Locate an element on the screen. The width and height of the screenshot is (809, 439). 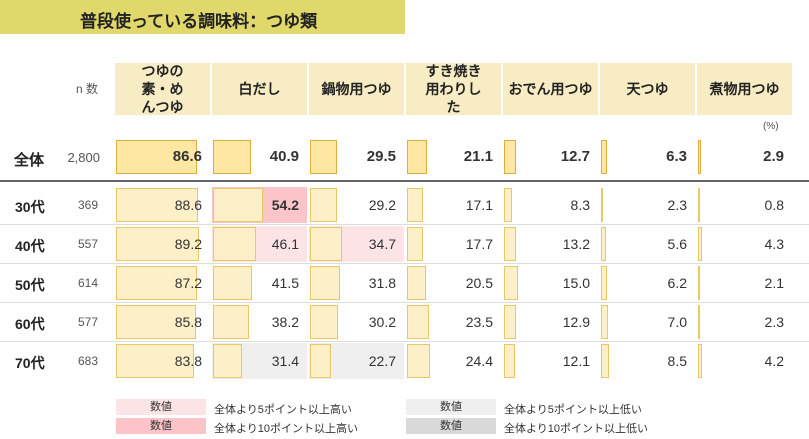
data-label: 88.6 is located at coordinates (188, 205).